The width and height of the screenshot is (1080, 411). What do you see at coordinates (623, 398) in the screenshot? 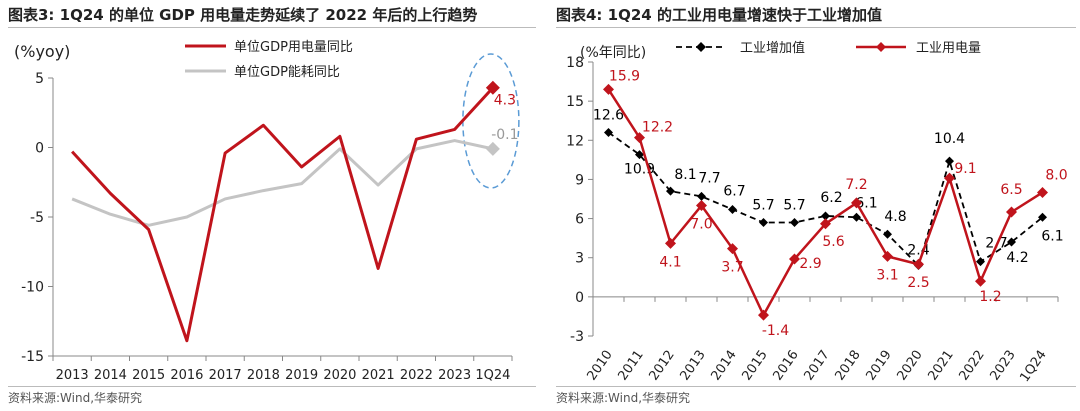
I see `source-note-right: 资料来源:Wind,华泰研究` at bounding box center [623, 398].